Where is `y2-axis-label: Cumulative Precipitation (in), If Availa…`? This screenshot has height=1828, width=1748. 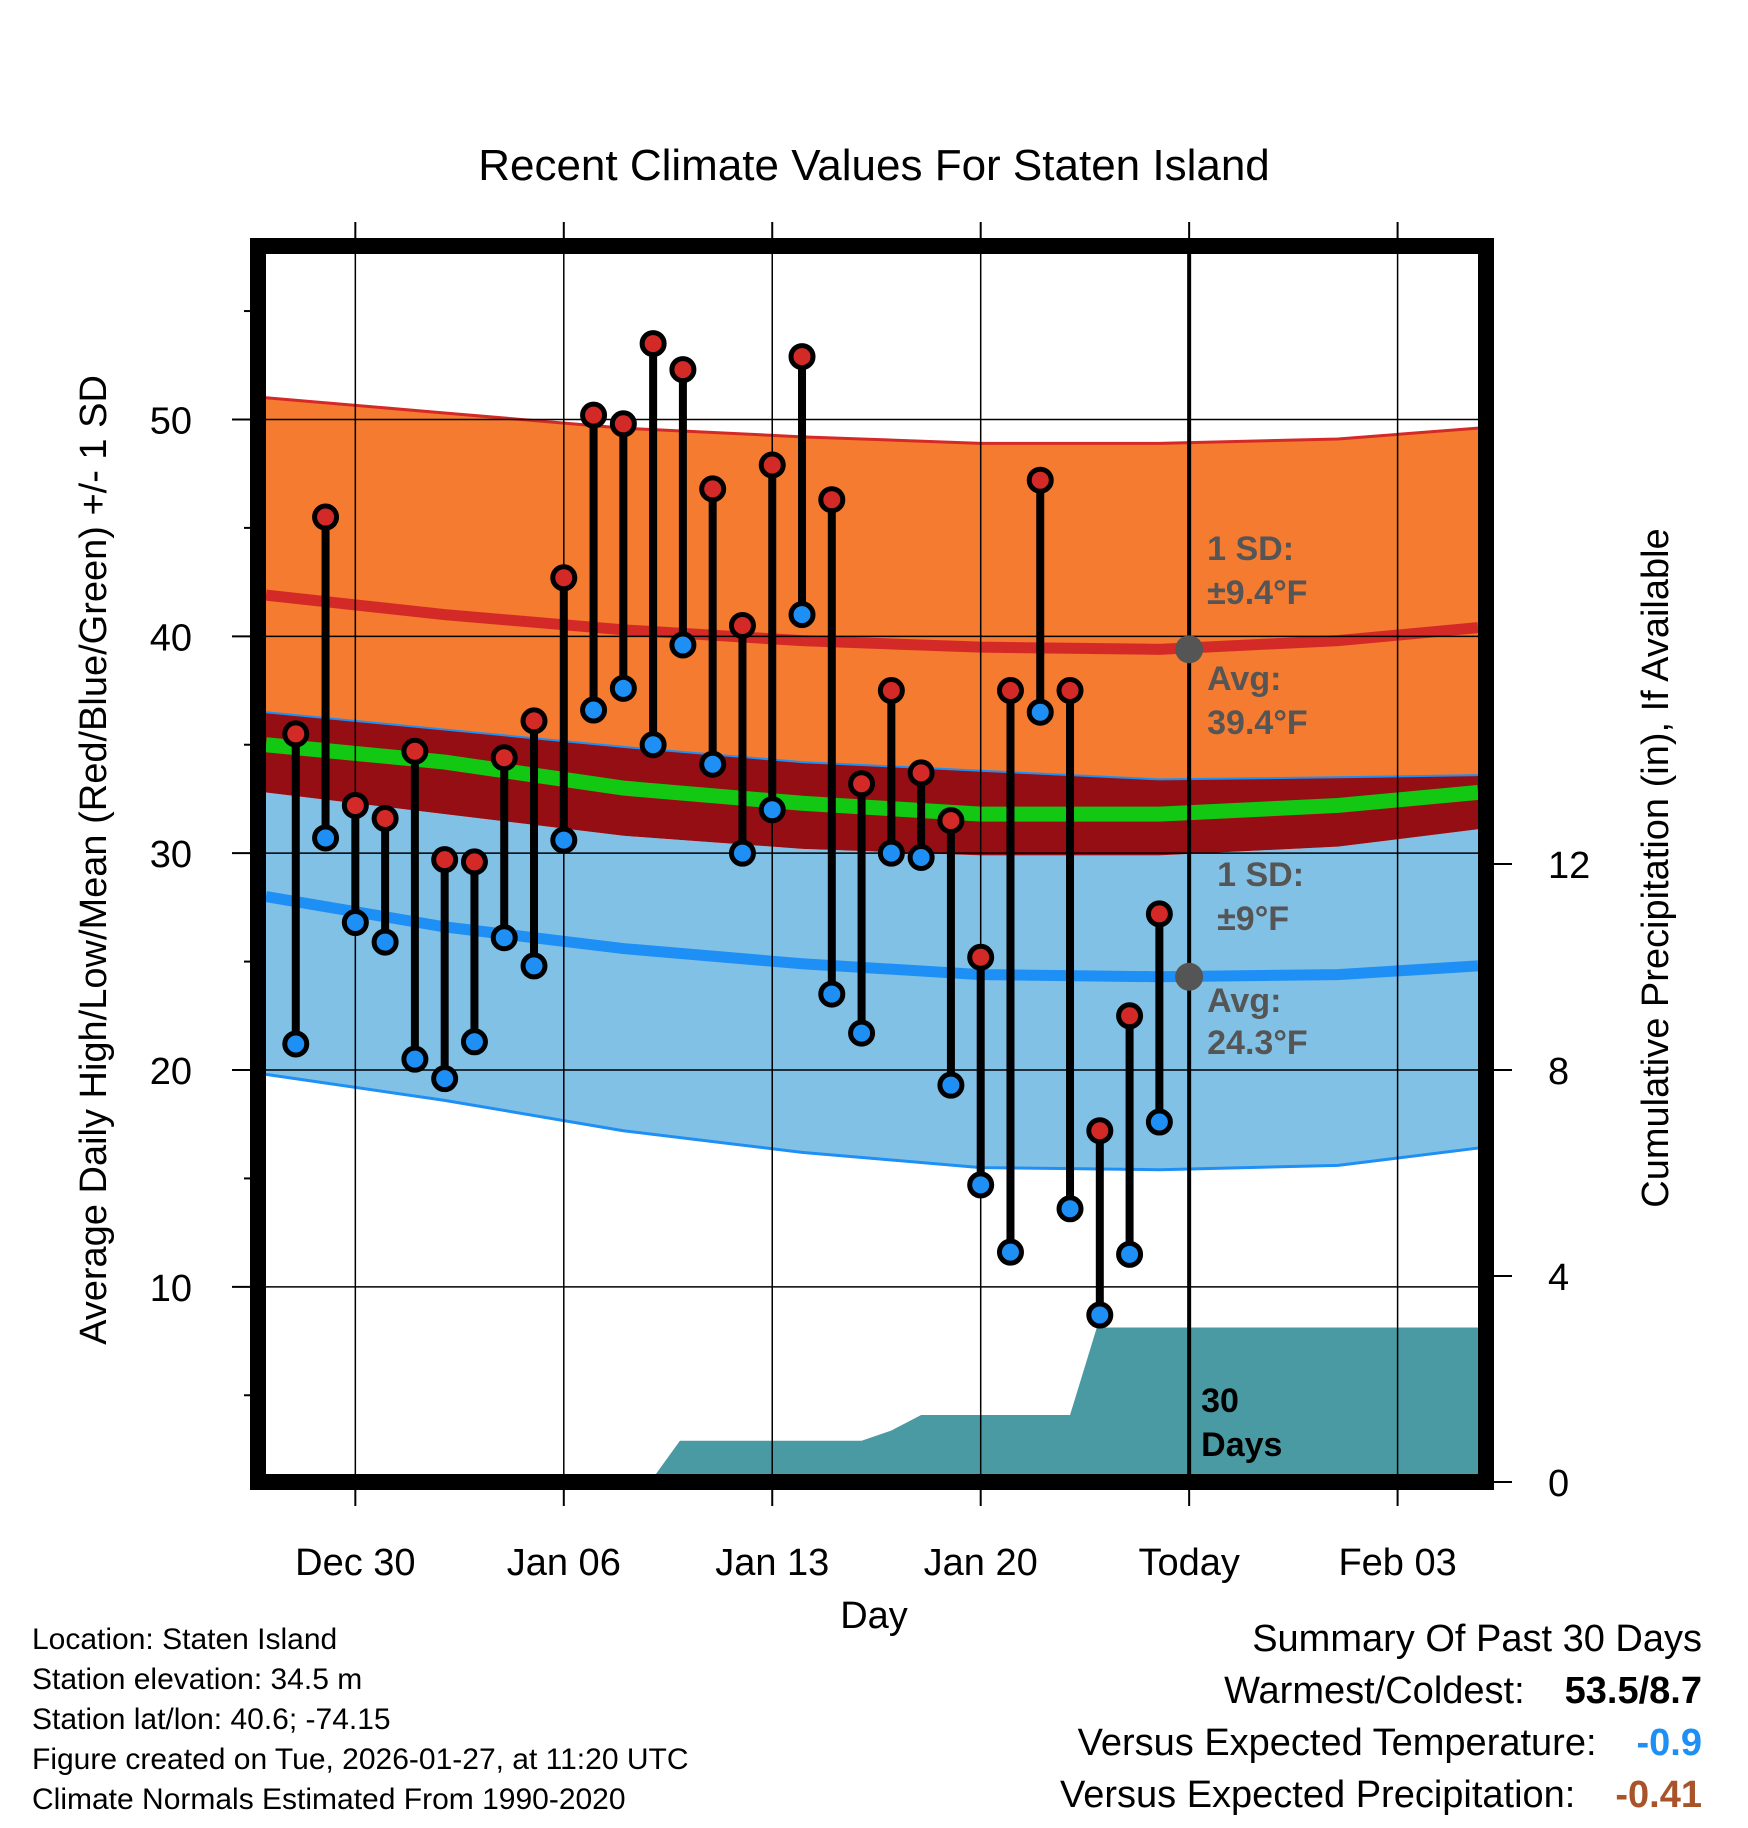
y2-axis-label: Cumulative Precipitation (in), If Availa… is located at coordinates (1656, 867).